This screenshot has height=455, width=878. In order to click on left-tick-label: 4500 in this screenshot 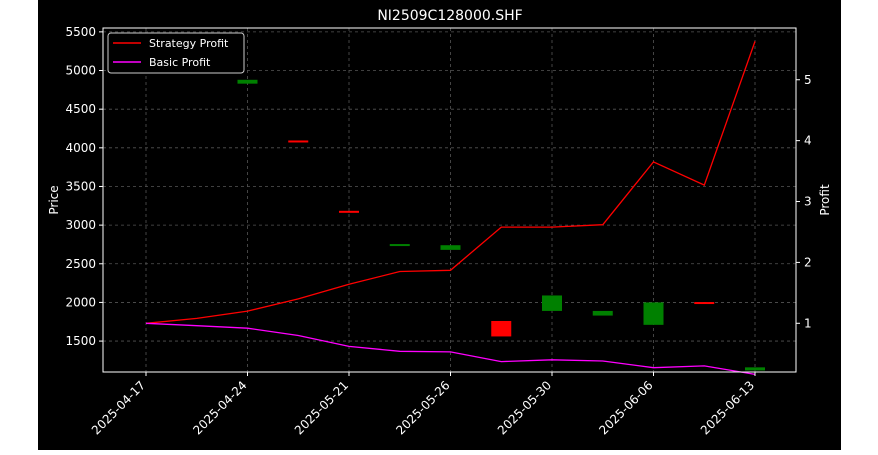, I will do `click(80, 109)`.